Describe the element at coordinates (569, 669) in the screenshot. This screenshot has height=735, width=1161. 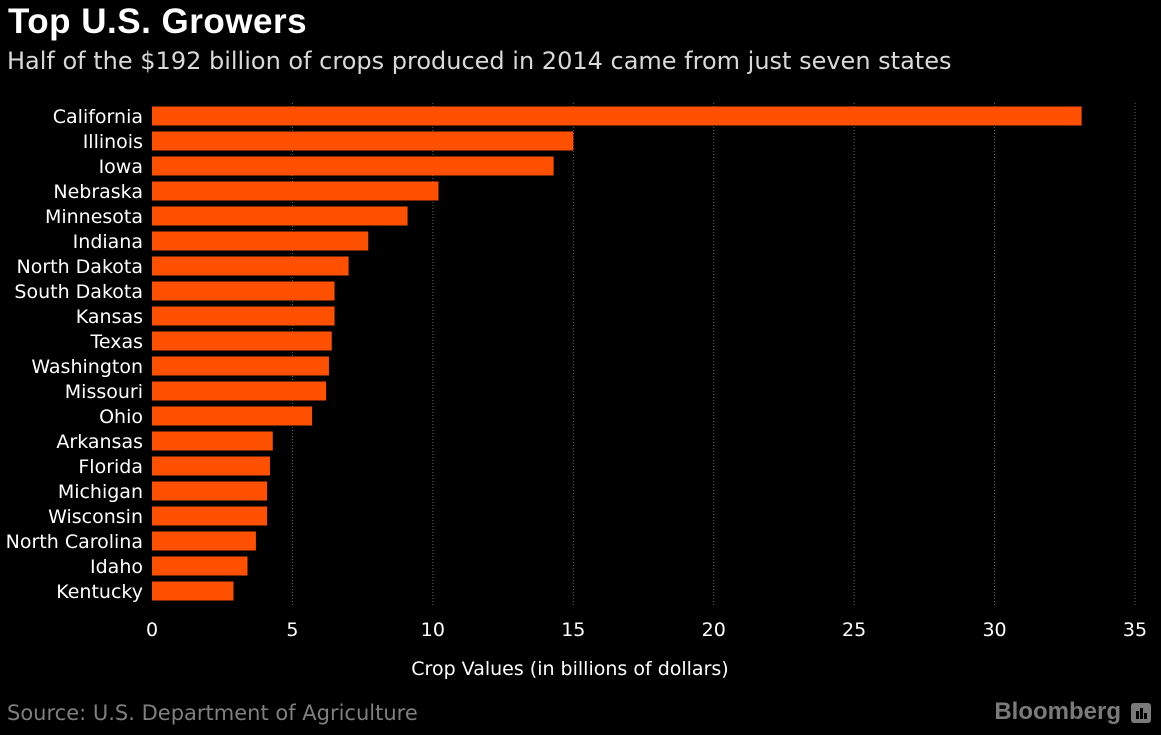
I see `x-axis-label: Crop Values (in billions of dollars)` at that location.